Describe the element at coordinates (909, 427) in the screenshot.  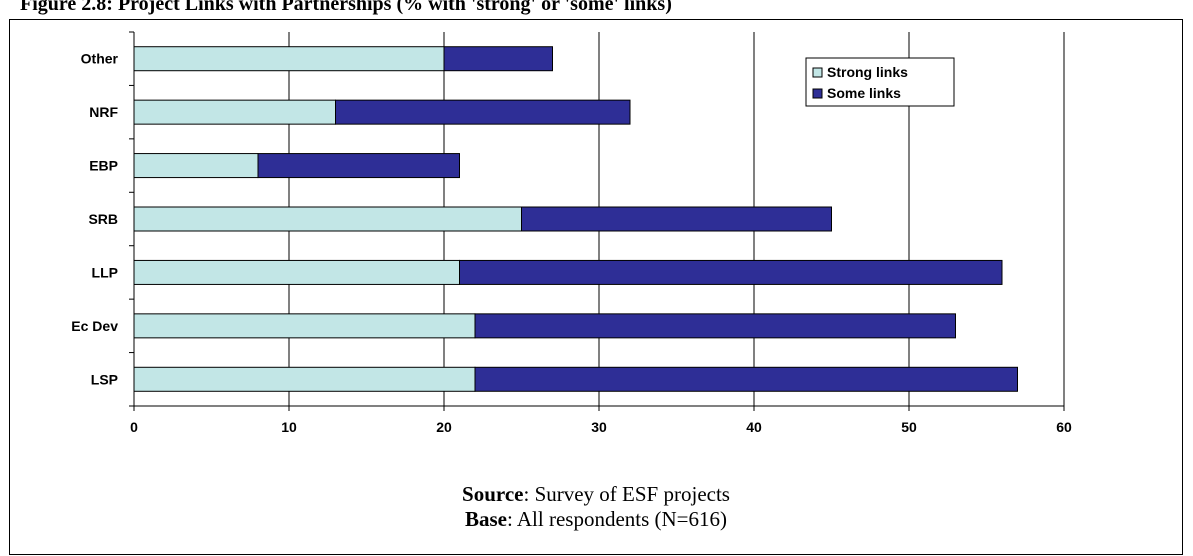
I see `x-tick-label: 50` at that location.